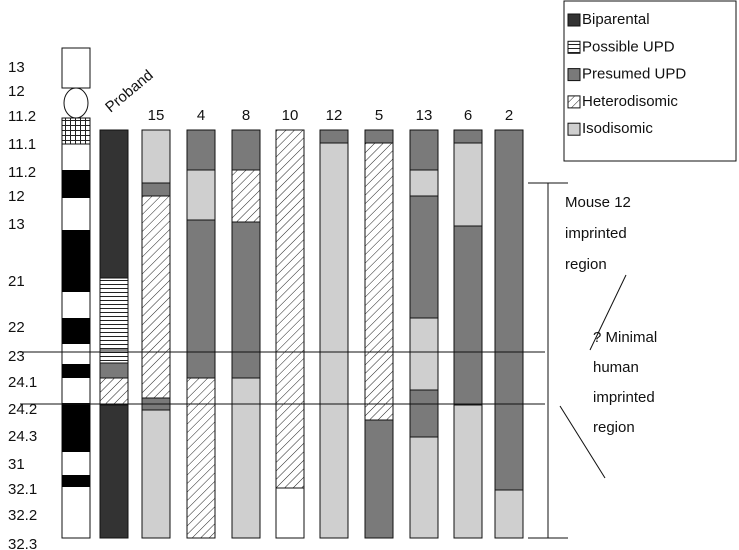 Image resolution: width=739 pixels, height=550 pixels. What do you see at coordinates (468, 115) in the screenshot?
I see `column-label: 6` at bounding box center [468, 115].